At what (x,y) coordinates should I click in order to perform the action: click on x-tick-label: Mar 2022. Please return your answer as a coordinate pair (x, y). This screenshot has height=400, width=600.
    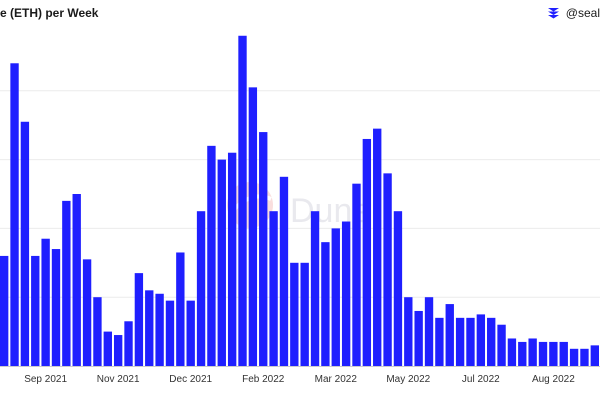
    Looking at the image, I should click on (336, 379).